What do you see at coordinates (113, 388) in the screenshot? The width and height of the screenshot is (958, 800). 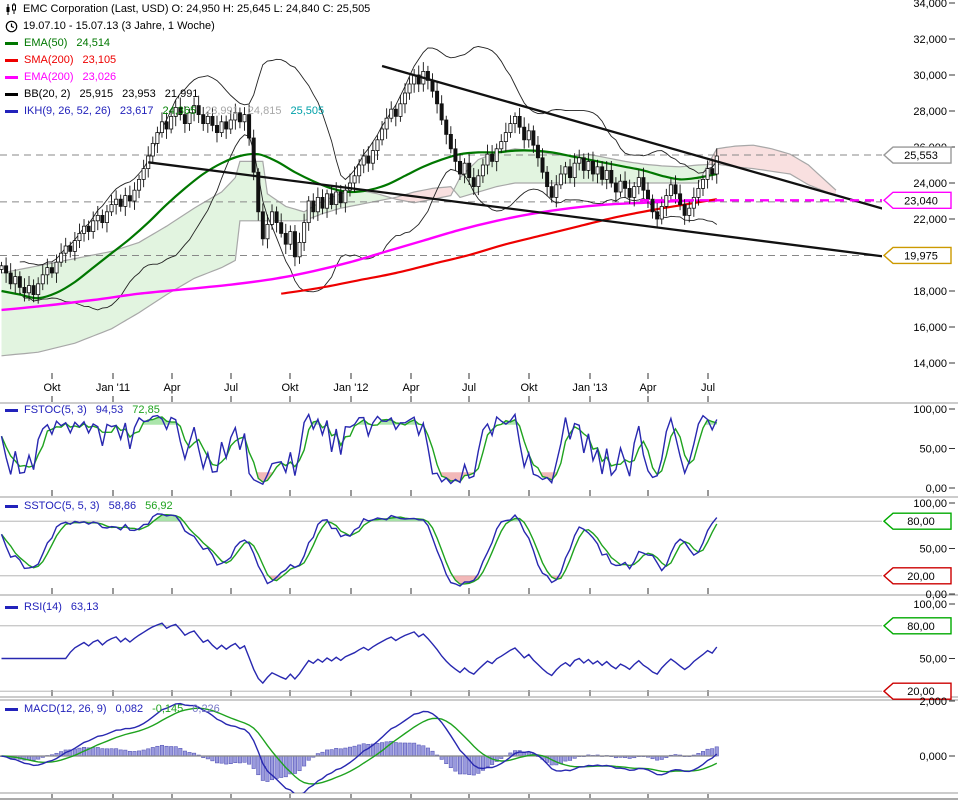 I see `time-axis-label: Jan '11` at bounding box center [113, 388].